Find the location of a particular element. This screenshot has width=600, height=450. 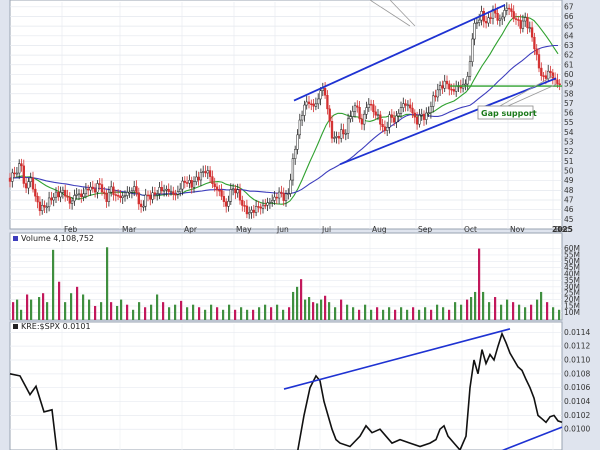

channel-leader-line is located at coordinates (390, 13).